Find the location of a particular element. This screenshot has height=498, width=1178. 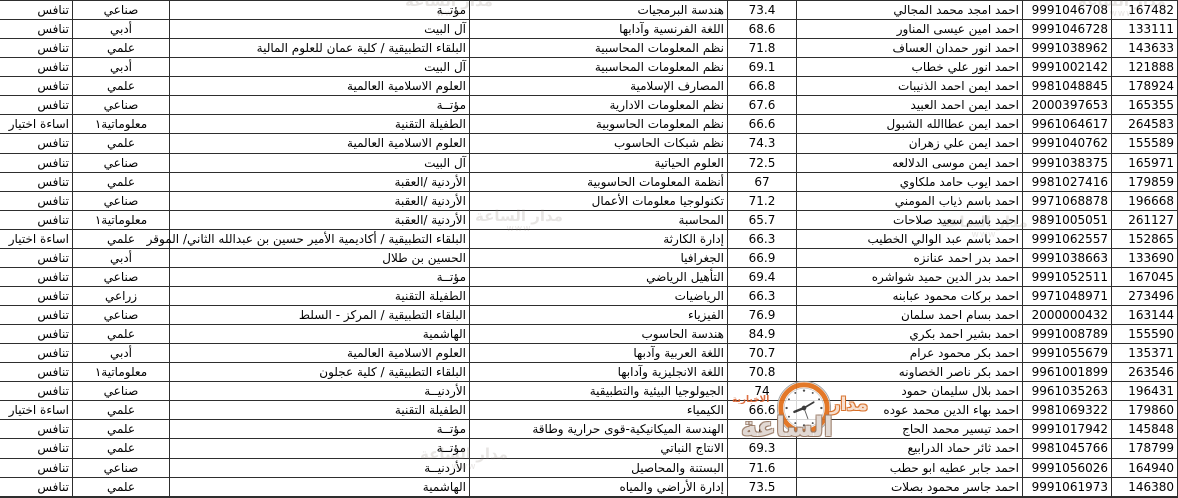

cell-serial-number: 263546 is located at coordinates (1144, 372).